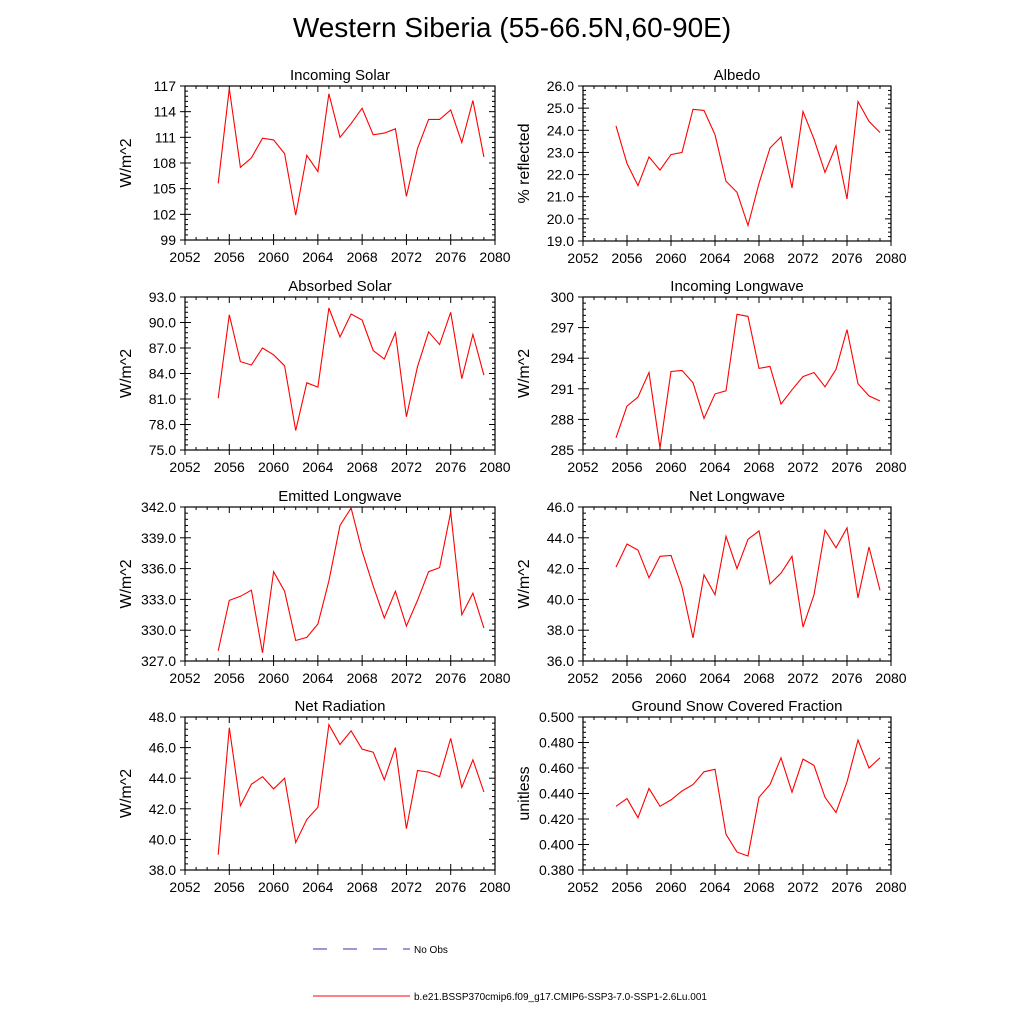  Describe the element at coordinates (737, 706) in the screenshot. I see `panel-title: Ground Snow Covered Fraction` at that location.